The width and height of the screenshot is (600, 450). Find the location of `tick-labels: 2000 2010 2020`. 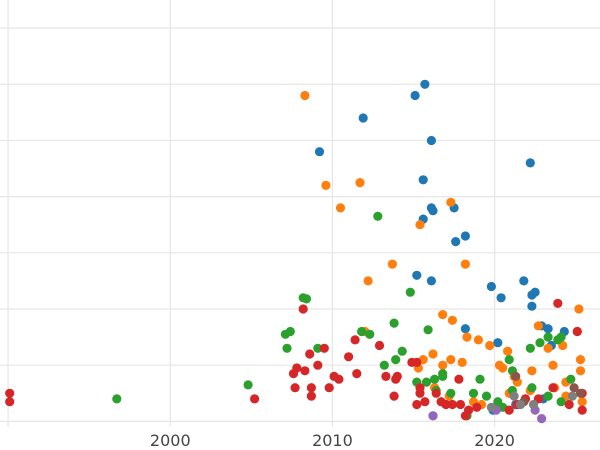

tick-labels: 2000 2010 2020 is located at coordinates (332, 440).